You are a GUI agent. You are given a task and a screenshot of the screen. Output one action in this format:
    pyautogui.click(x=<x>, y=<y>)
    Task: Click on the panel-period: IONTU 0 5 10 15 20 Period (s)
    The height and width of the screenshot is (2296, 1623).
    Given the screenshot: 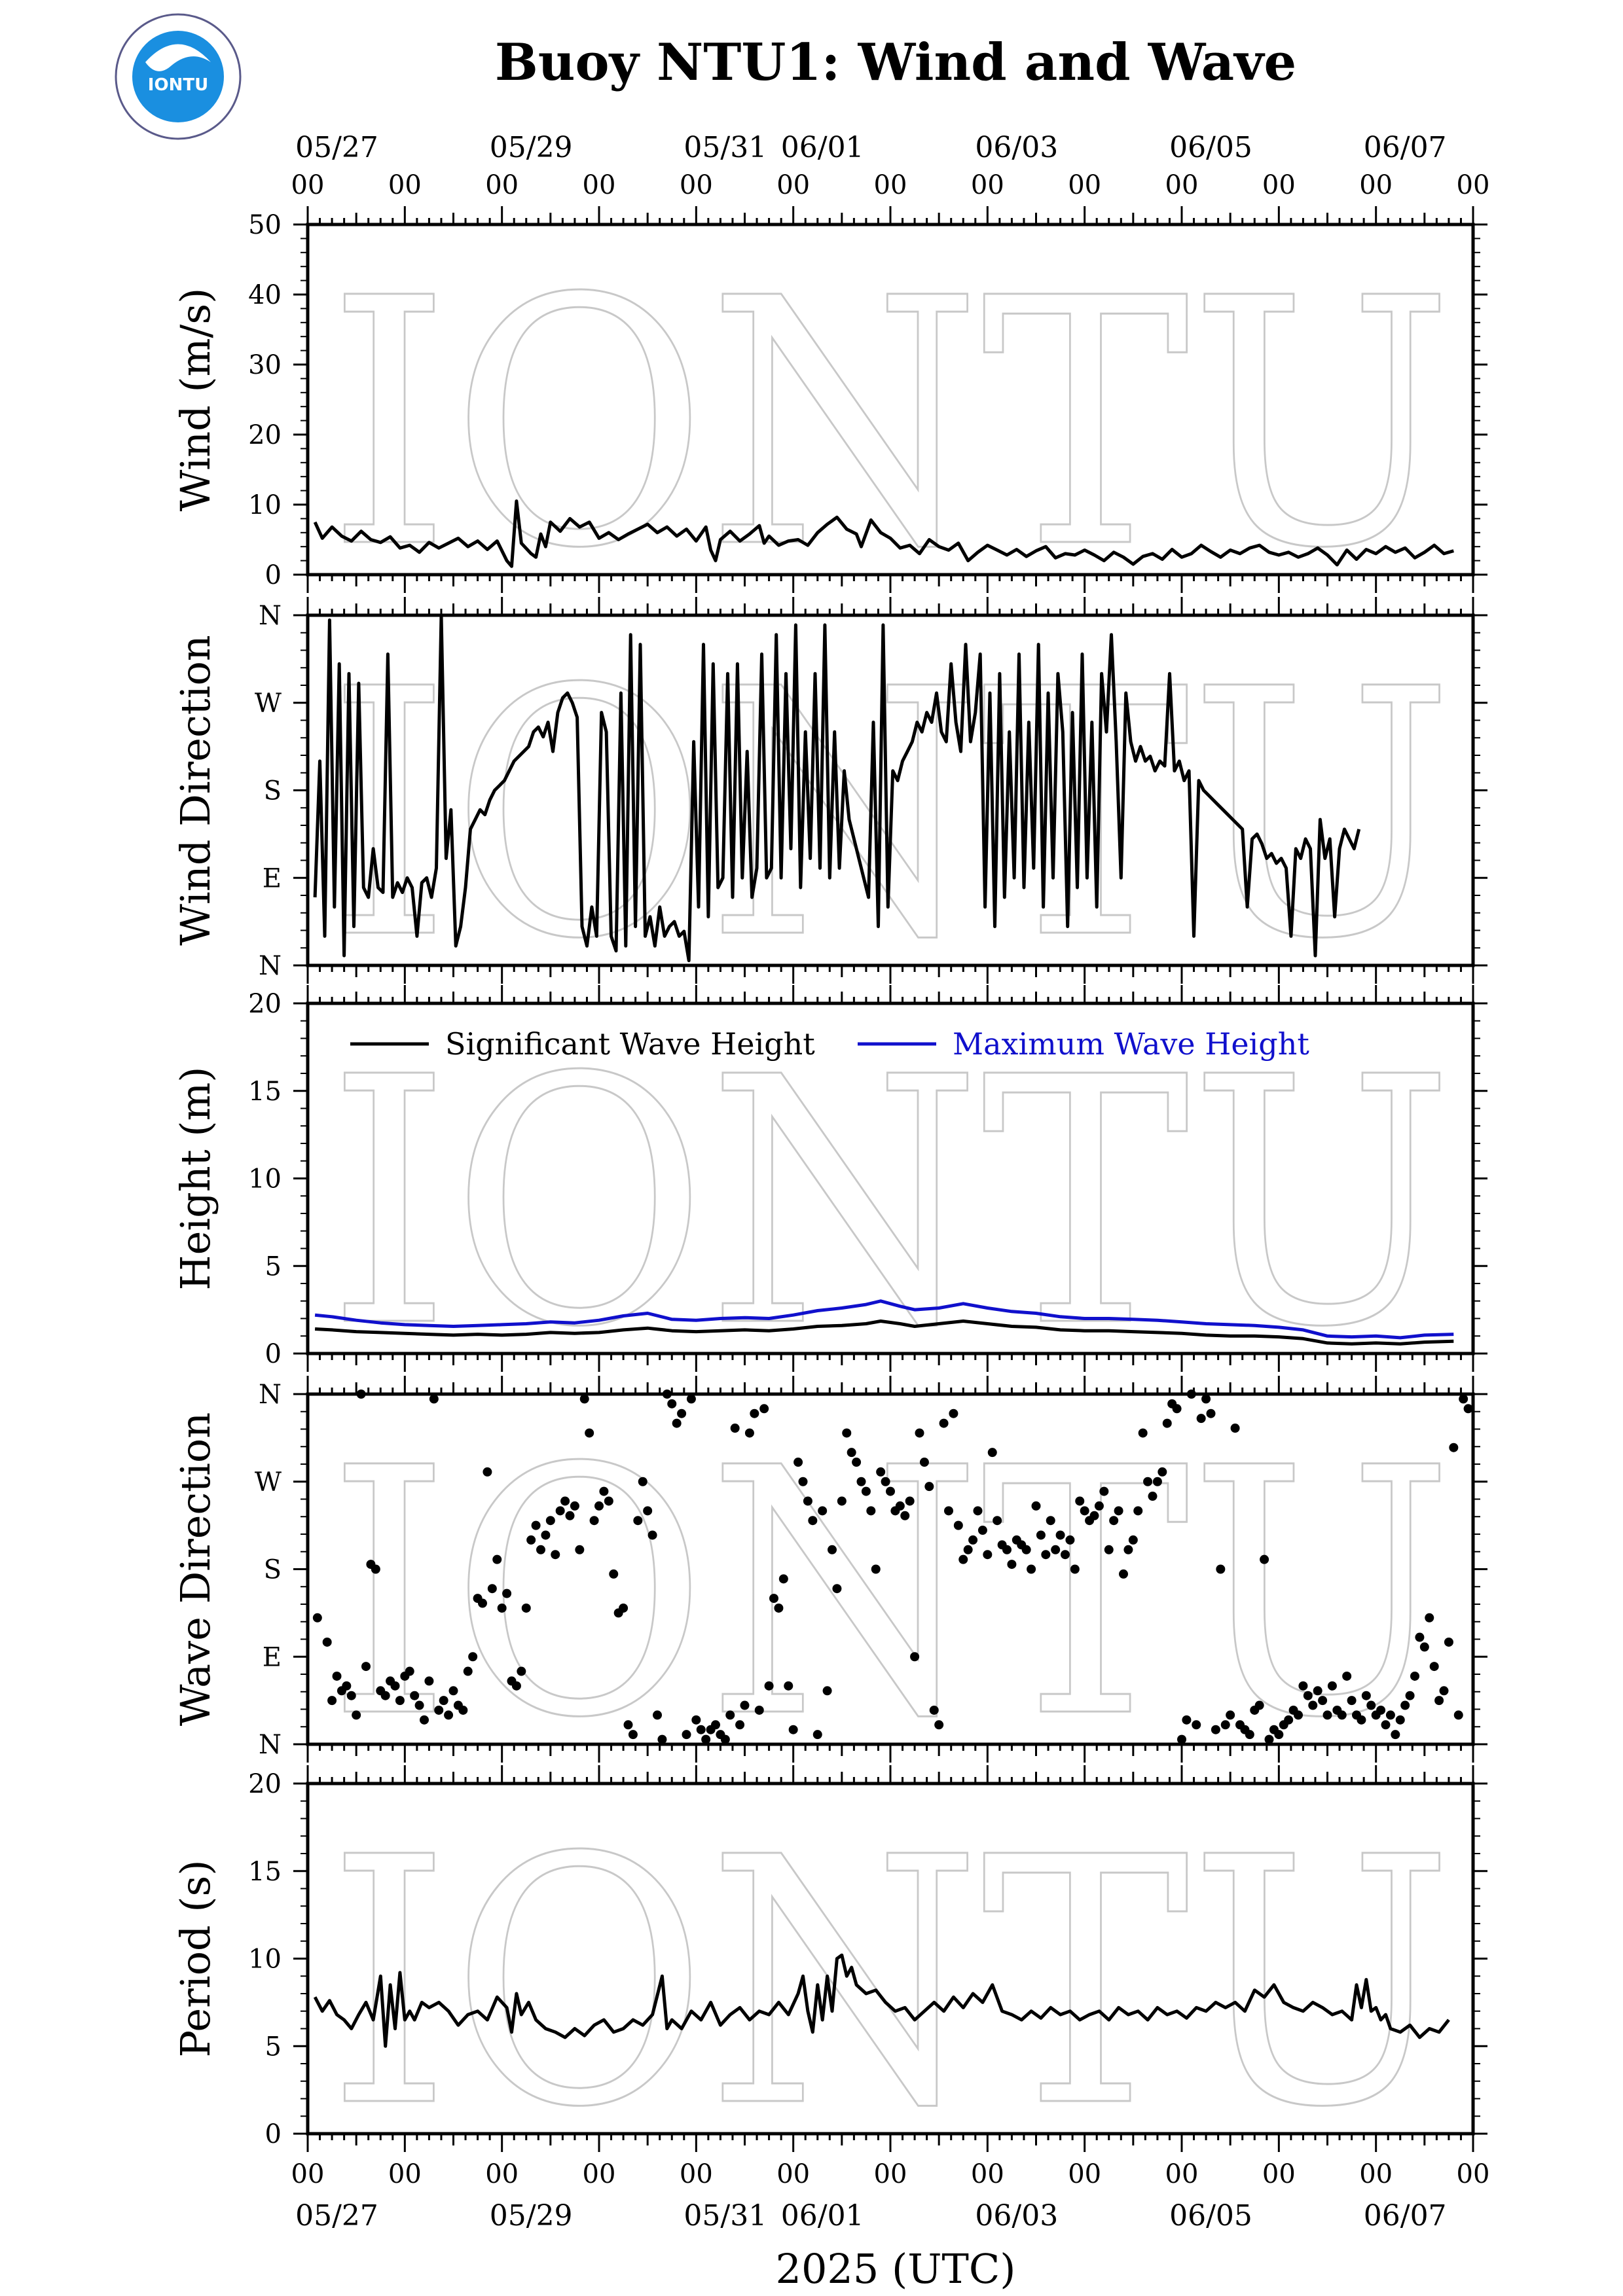 What is the action you would take?
    pyautogui.click(x=829, y=1974)
    